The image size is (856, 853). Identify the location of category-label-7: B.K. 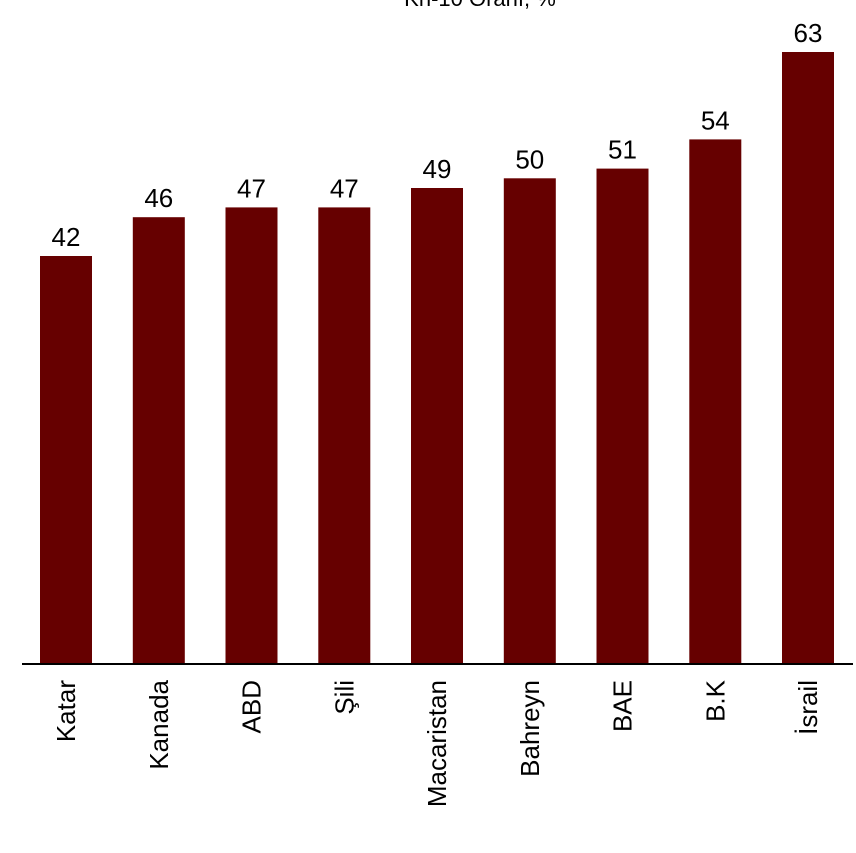
(715, 700).